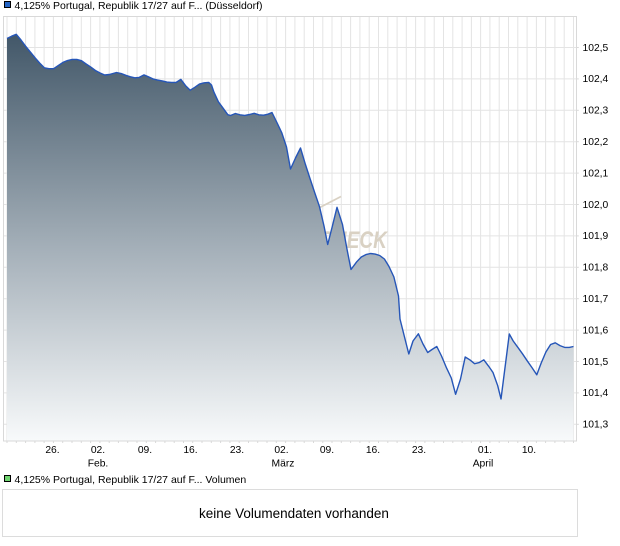 The image size is (620, 546). I want to click on svg-text: 101,5, so click(596, 362).